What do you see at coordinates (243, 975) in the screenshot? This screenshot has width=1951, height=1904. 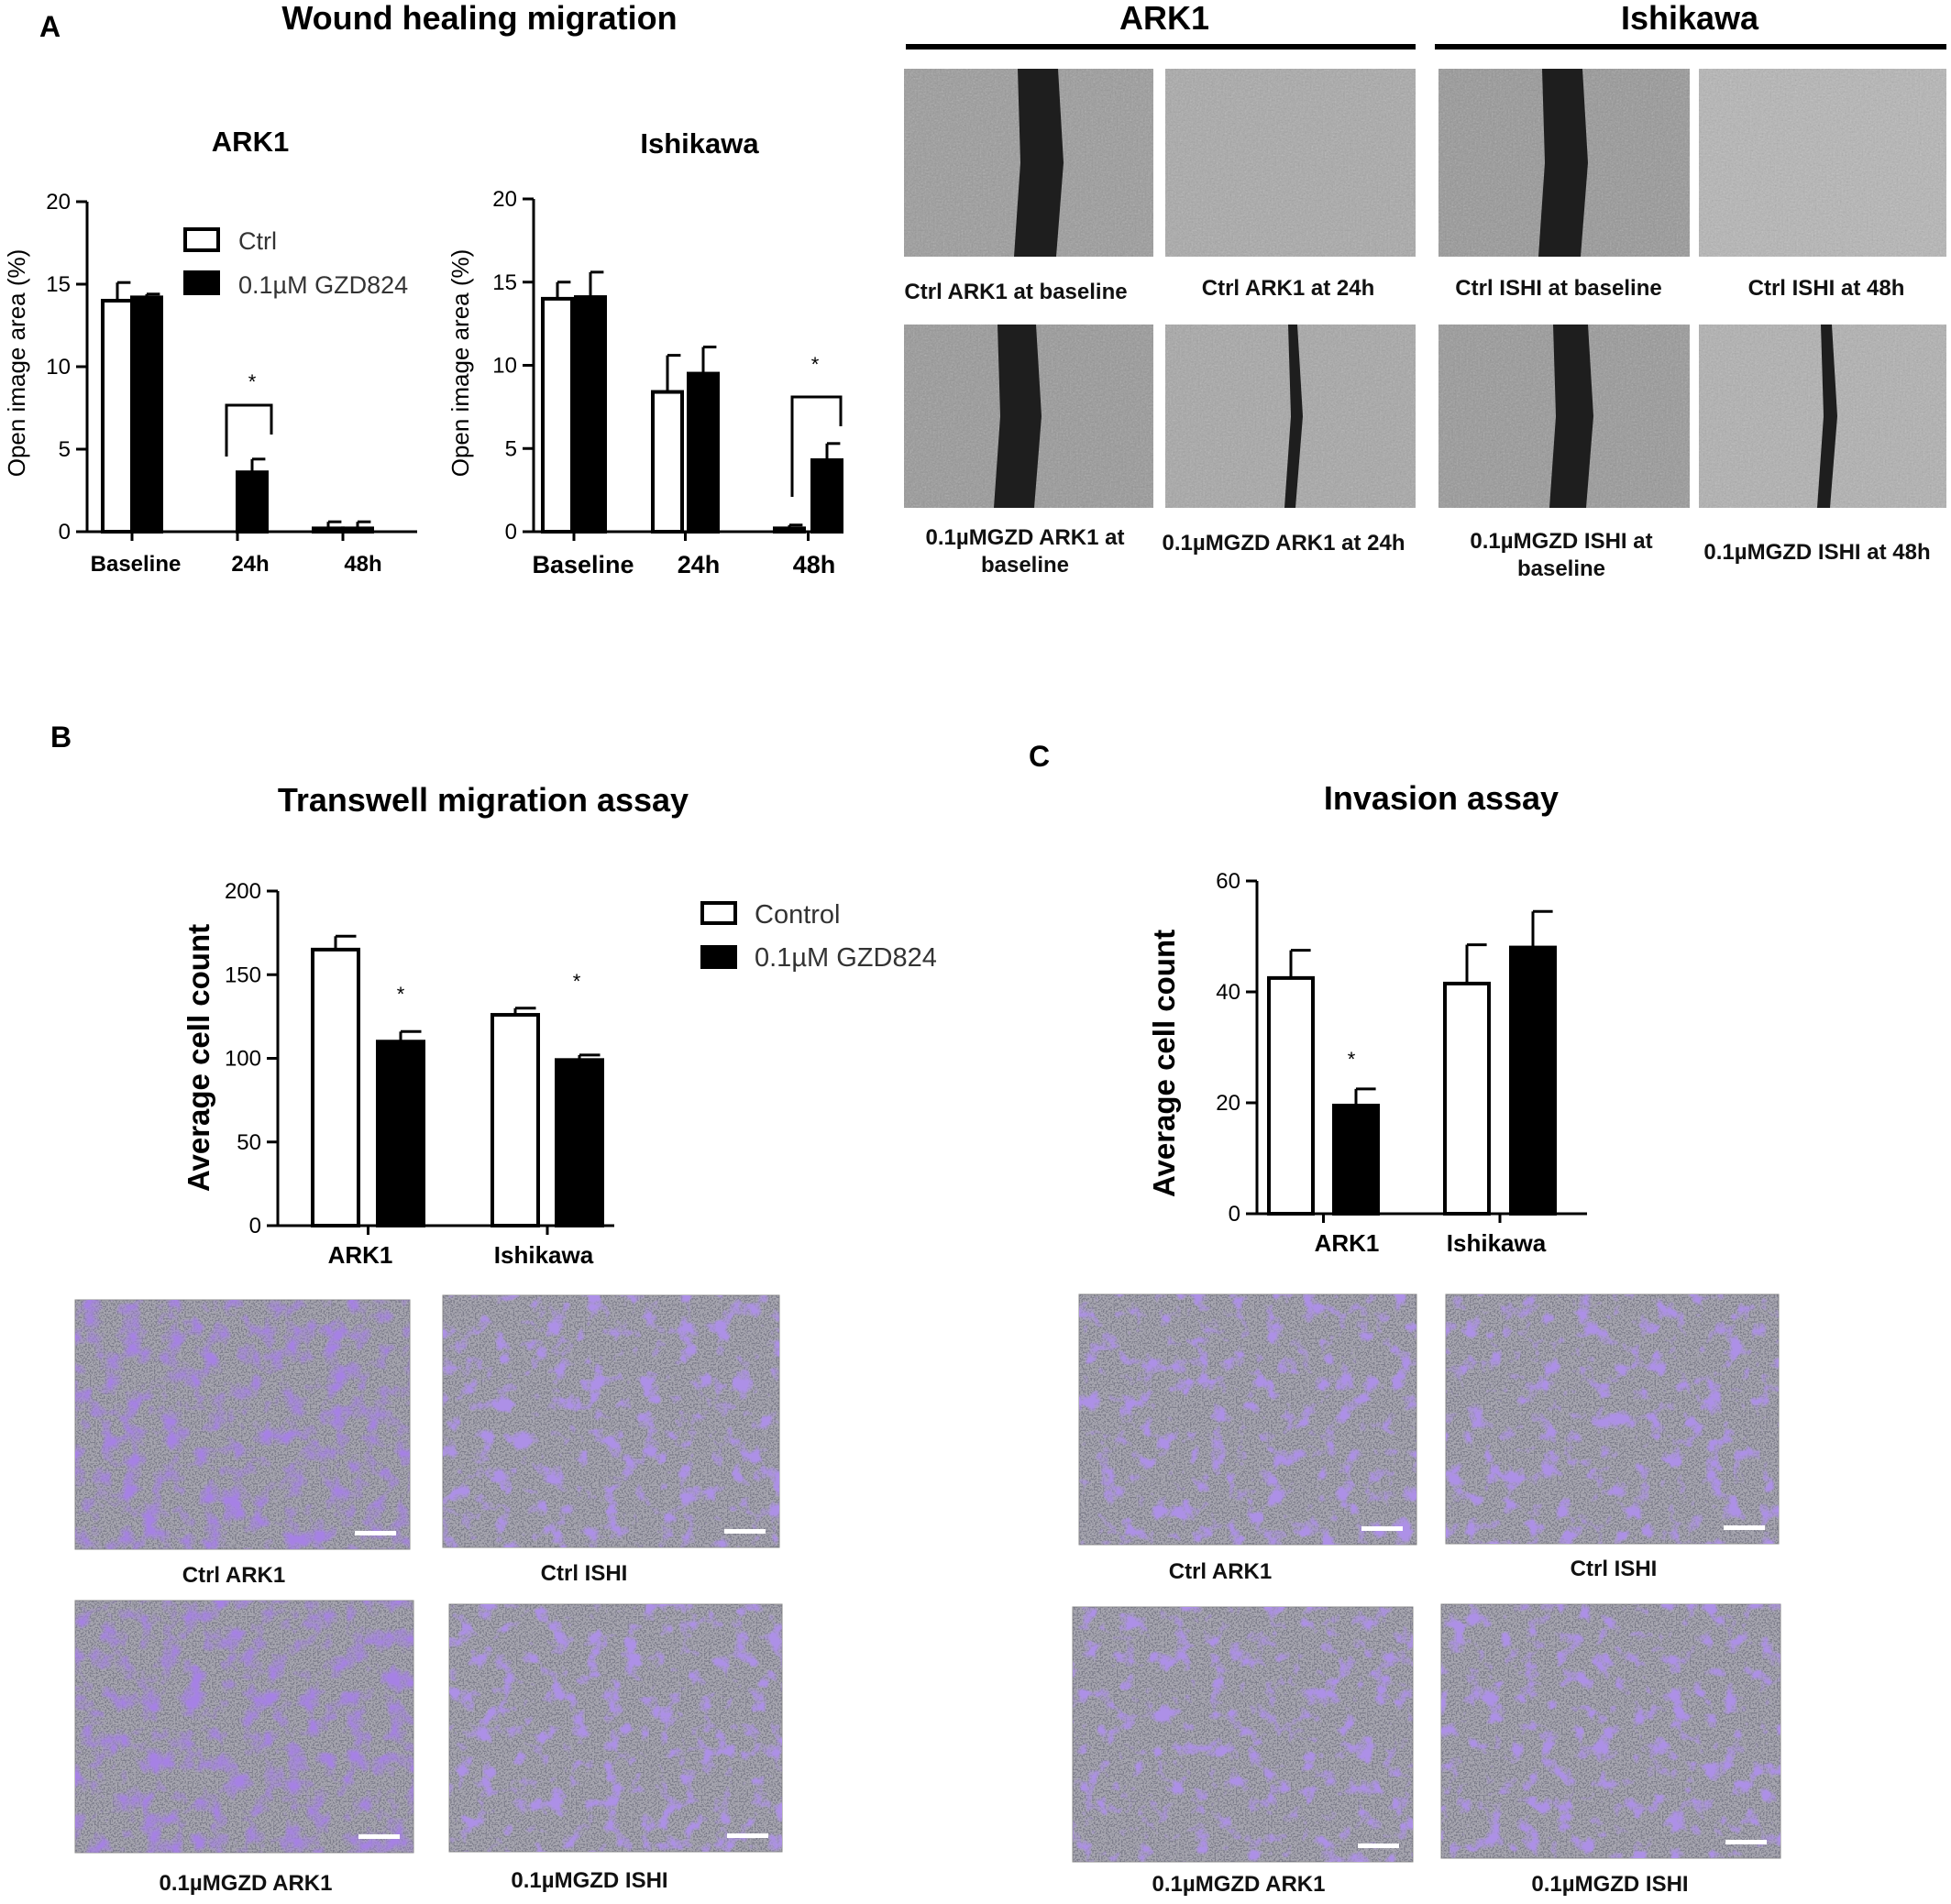 I see `y-tick-label: 150` at bounding box center [243, 975].